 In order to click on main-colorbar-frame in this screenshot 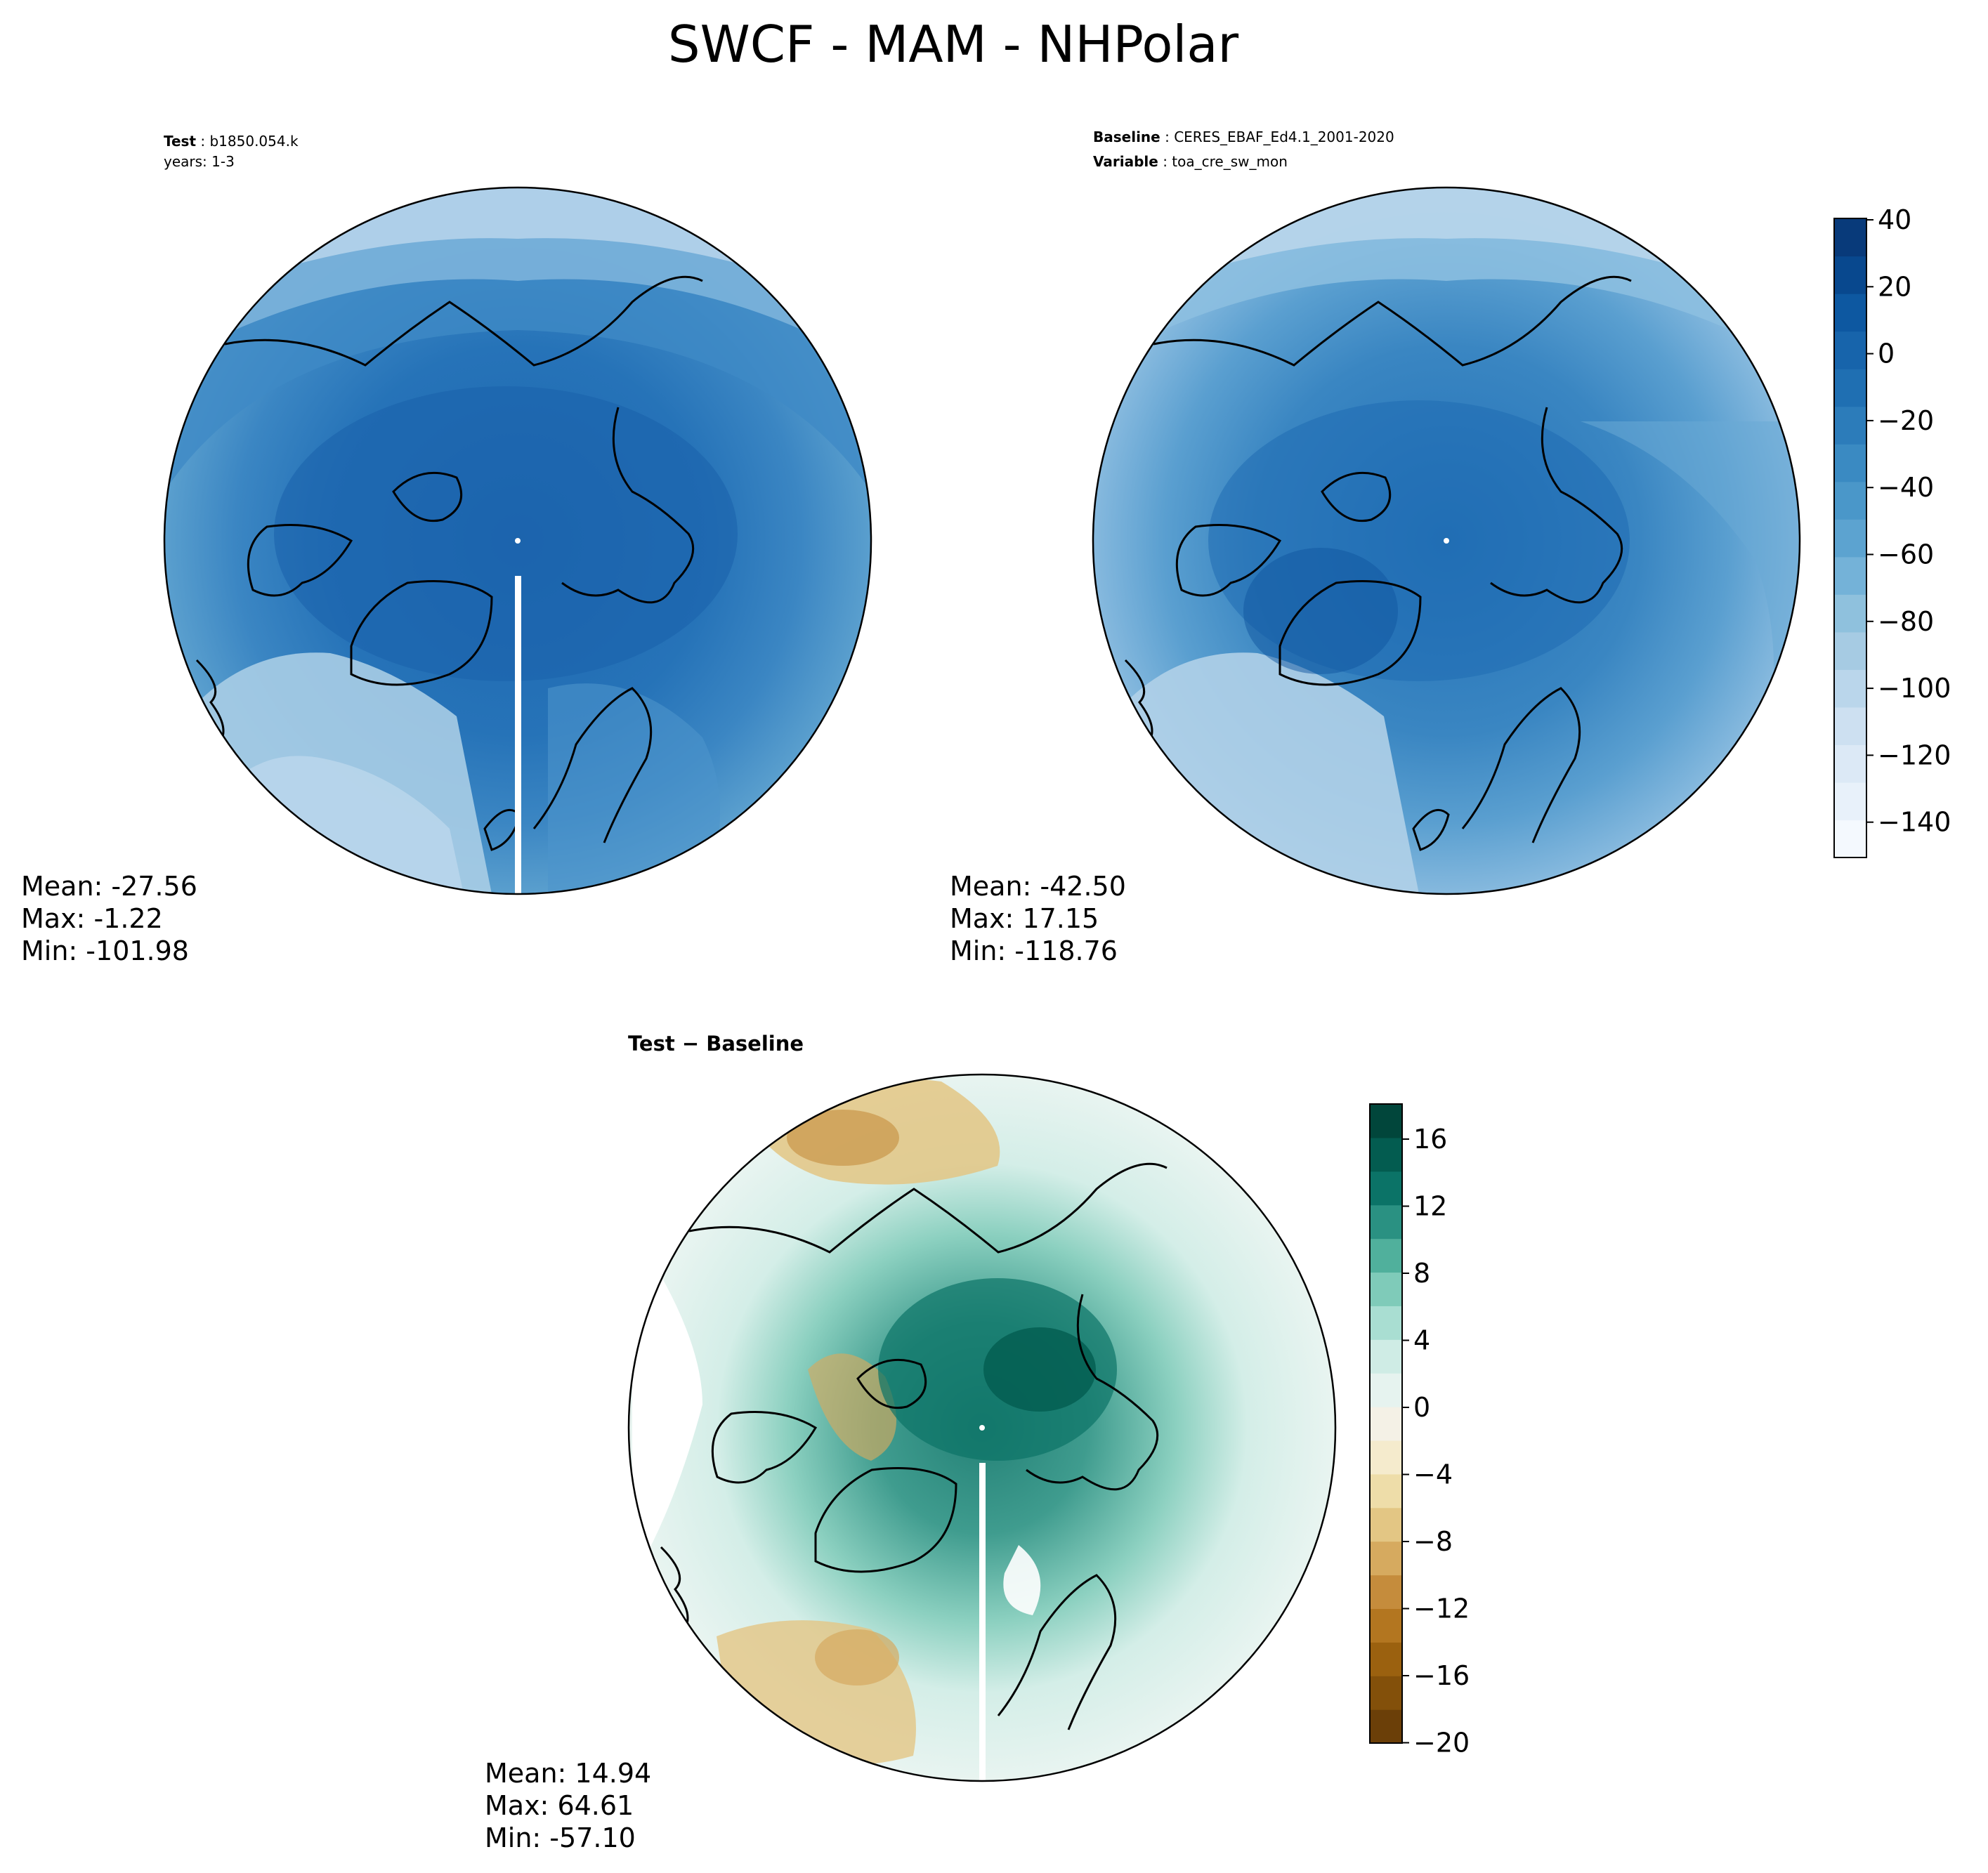, I will do `click(1850, 538)`.